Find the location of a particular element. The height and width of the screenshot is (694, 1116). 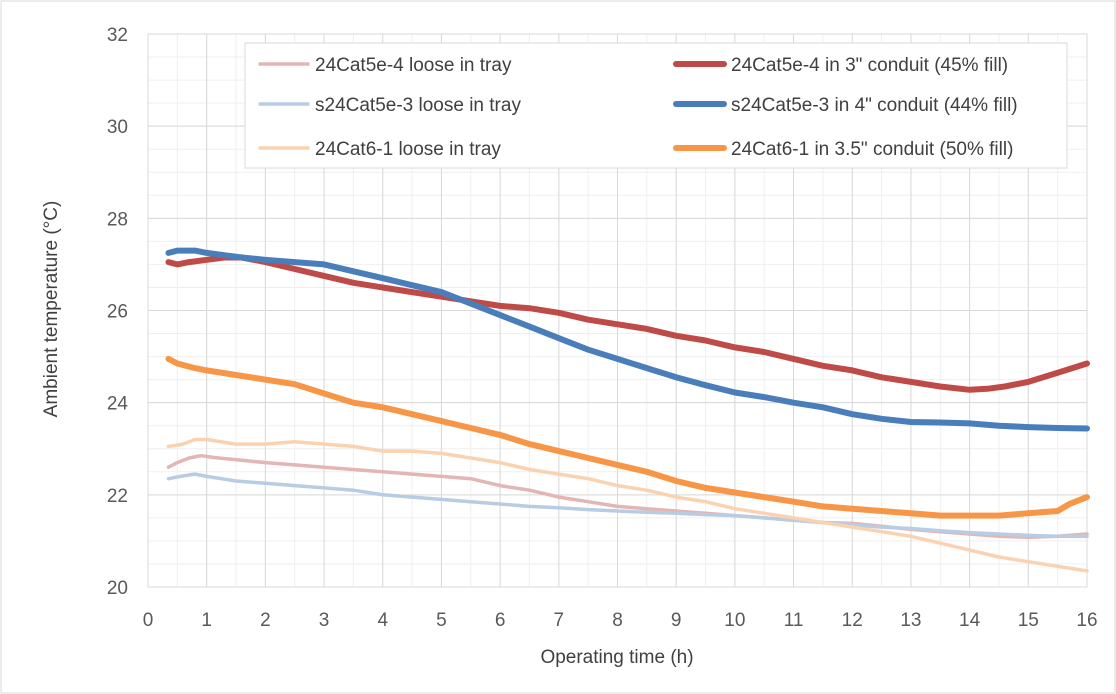

y-tick-label: 32 is located at coordinates (117, 35).